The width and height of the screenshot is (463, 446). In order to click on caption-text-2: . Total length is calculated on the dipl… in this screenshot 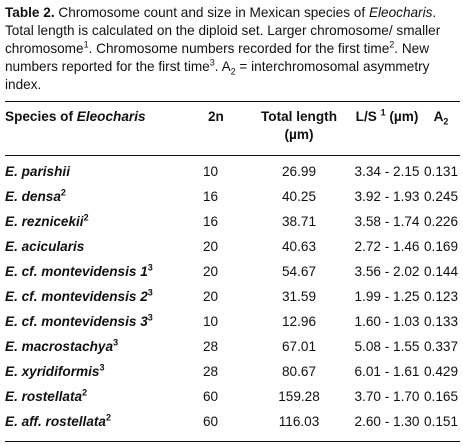, I will do `click(223, 30)`.